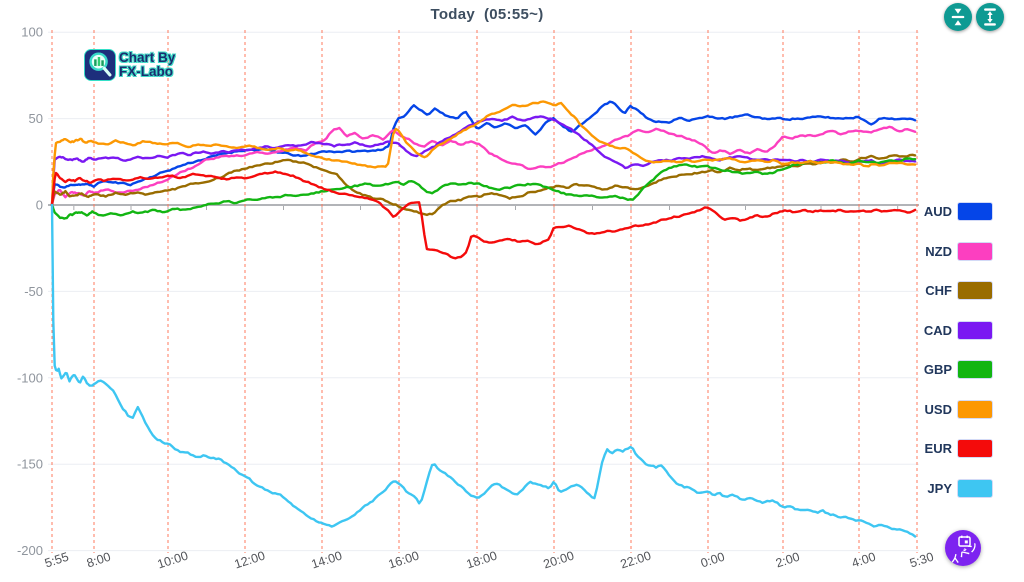 The image size is (1024, 582). Describe the element at coordinates (964, 541) in the screenshot. I see `calendar-icon` at that location.